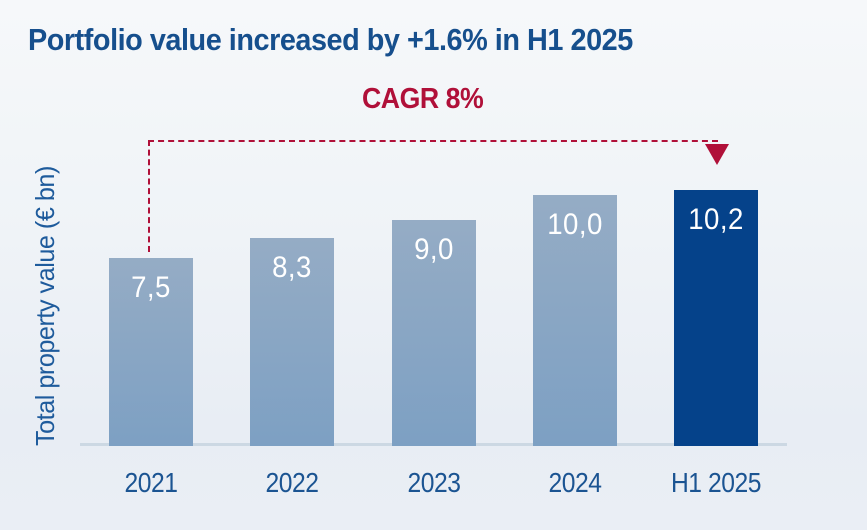 Image resolution: width=867 pixels, height=530 pixels. Describe the element at coordinates (292, 267) in the screenshot. I see `bar-value-label-2022: 8,3` at that location.